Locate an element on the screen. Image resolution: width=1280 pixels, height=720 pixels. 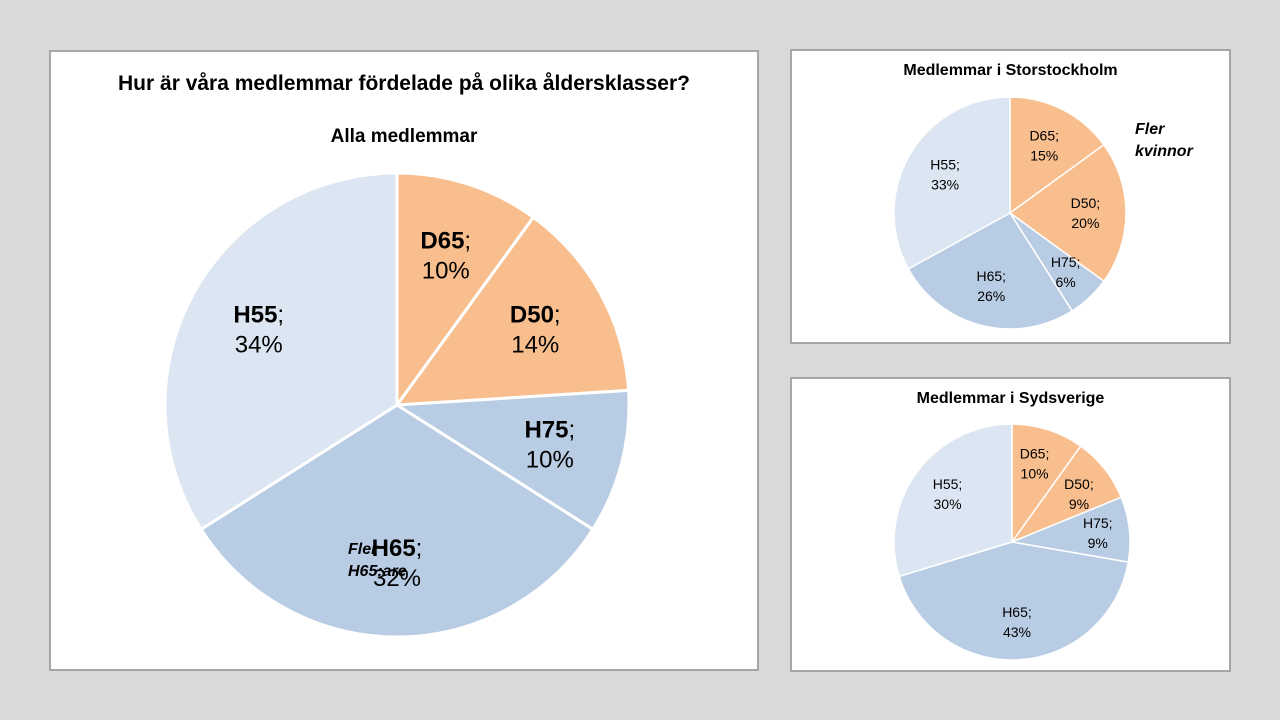
main-value-h65: 32% is located at coordinates (397, 578).